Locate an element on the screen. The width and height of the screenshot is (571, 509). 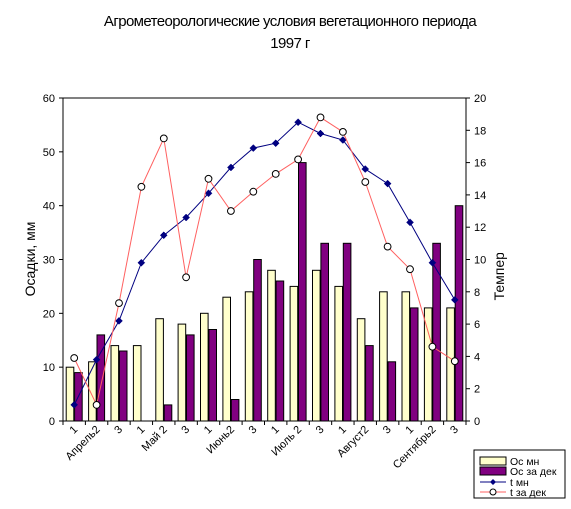
y-tick-label-60: 60 is located at coordinates (49, 99).